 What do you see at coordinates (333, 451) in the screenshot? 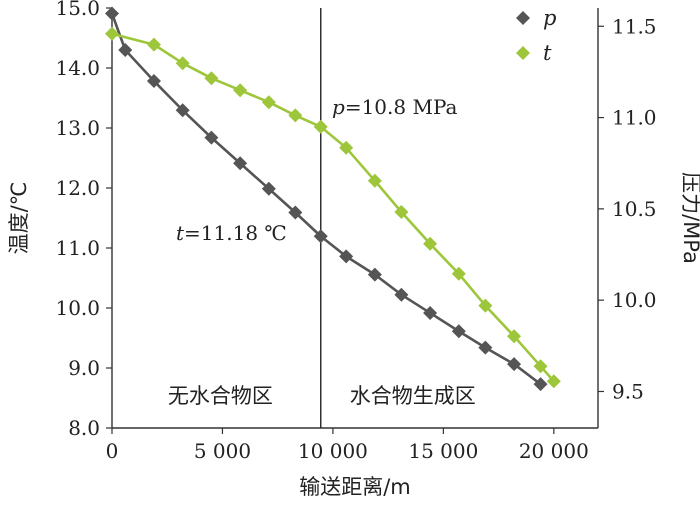
I see `x-tick-label: 10 000` at bounding box center [333, 451].